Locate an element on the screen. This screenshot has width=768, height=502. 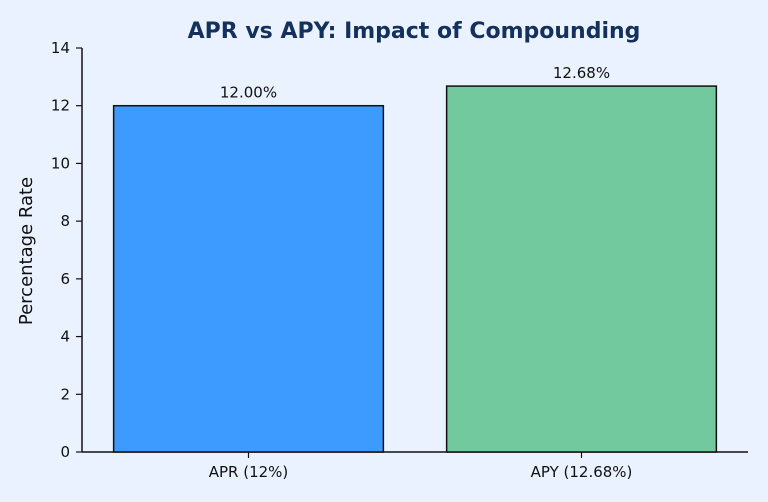
y-tick-label: 12 is located at coordinates (60, 106).